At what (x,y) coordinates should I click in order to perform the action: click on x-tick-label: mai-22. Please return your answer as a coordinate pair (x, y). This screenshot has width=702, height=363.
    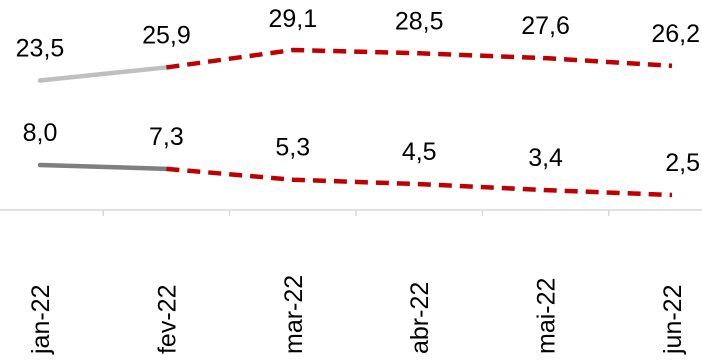
    Looking at the image, I should click on (547, 316).